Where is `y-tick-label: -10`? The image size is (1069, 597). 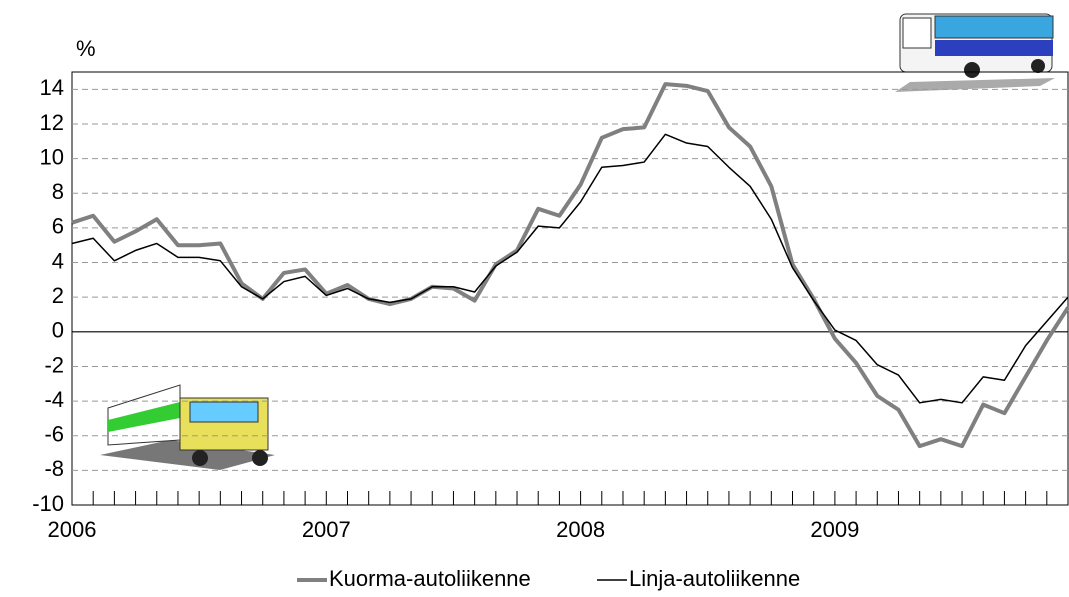
y-tick-label: -10 is located at coordinates (48, 503).